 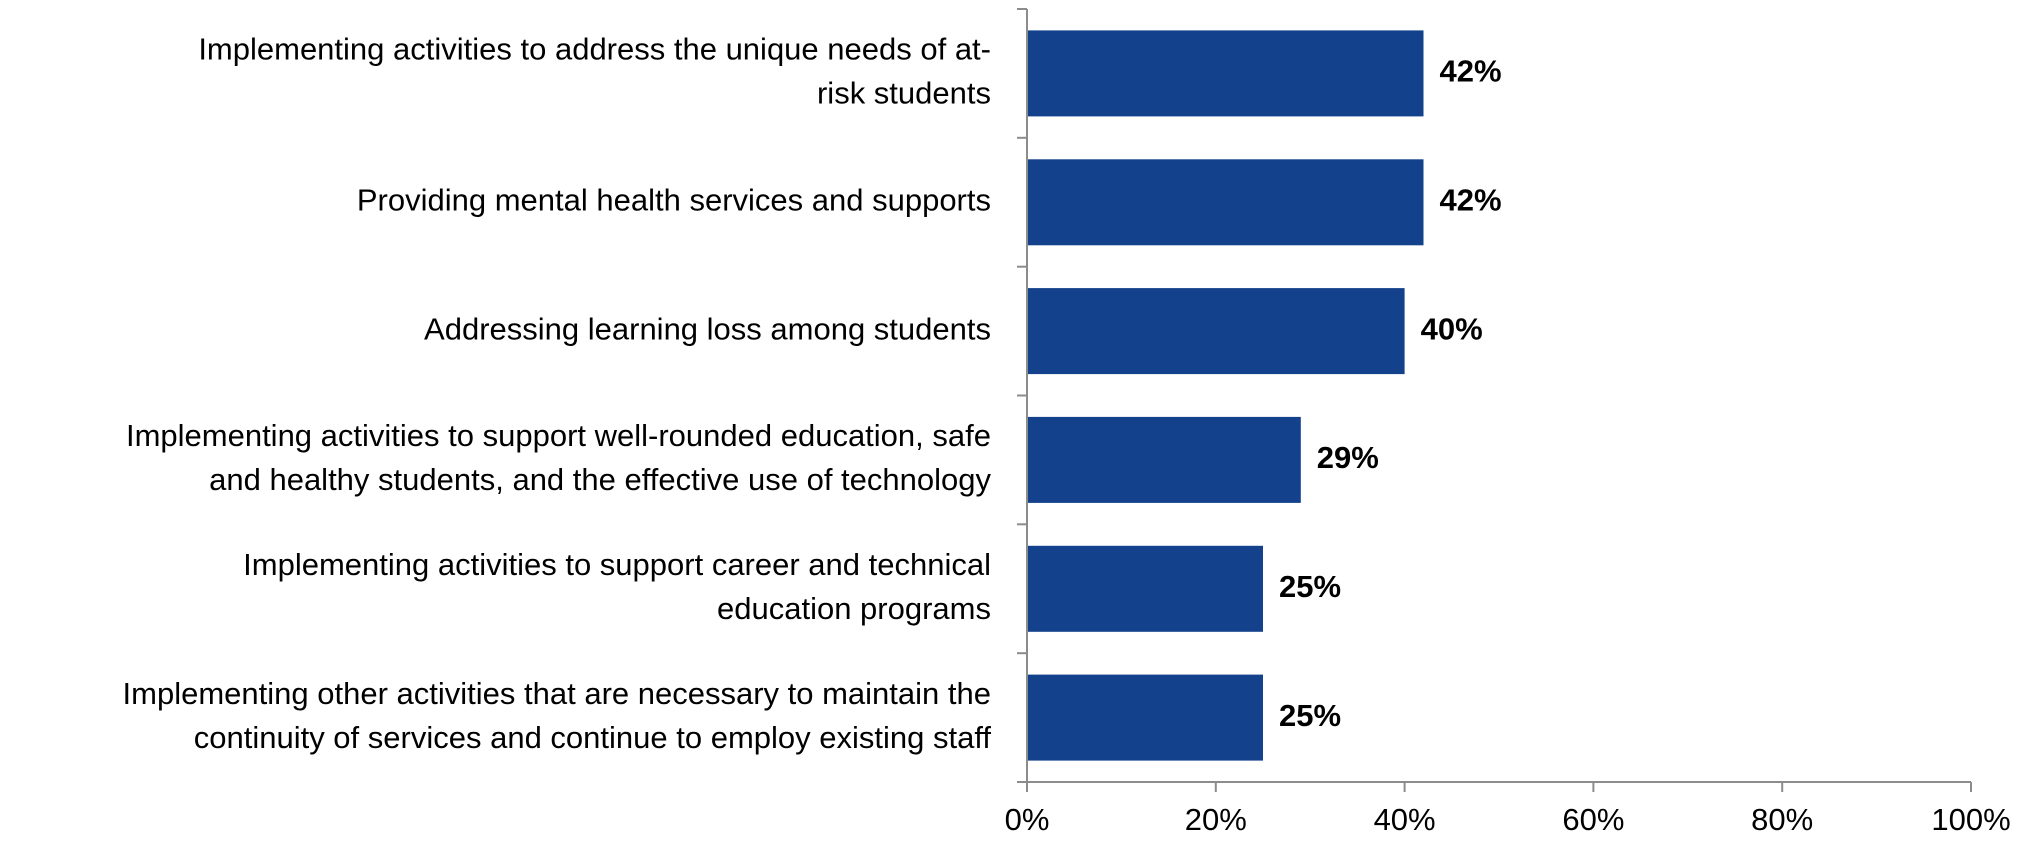 What do you see at coordinates (1471, 199) in the screenshot?
I see `value-label-2: 42%` at bounding box center [1471, 199].